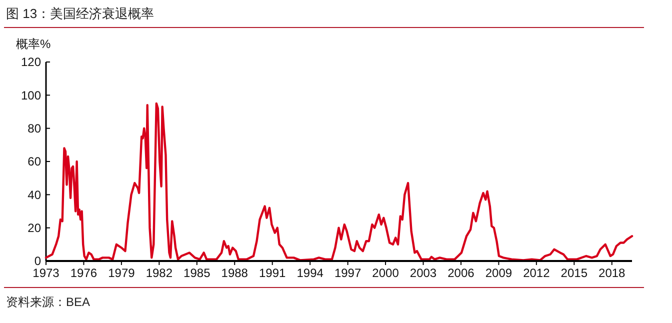  What do you see at coordinates (612, 273) in the screenshot?
I see `x-tick-label: 2018` at bounding box center [612, 273].